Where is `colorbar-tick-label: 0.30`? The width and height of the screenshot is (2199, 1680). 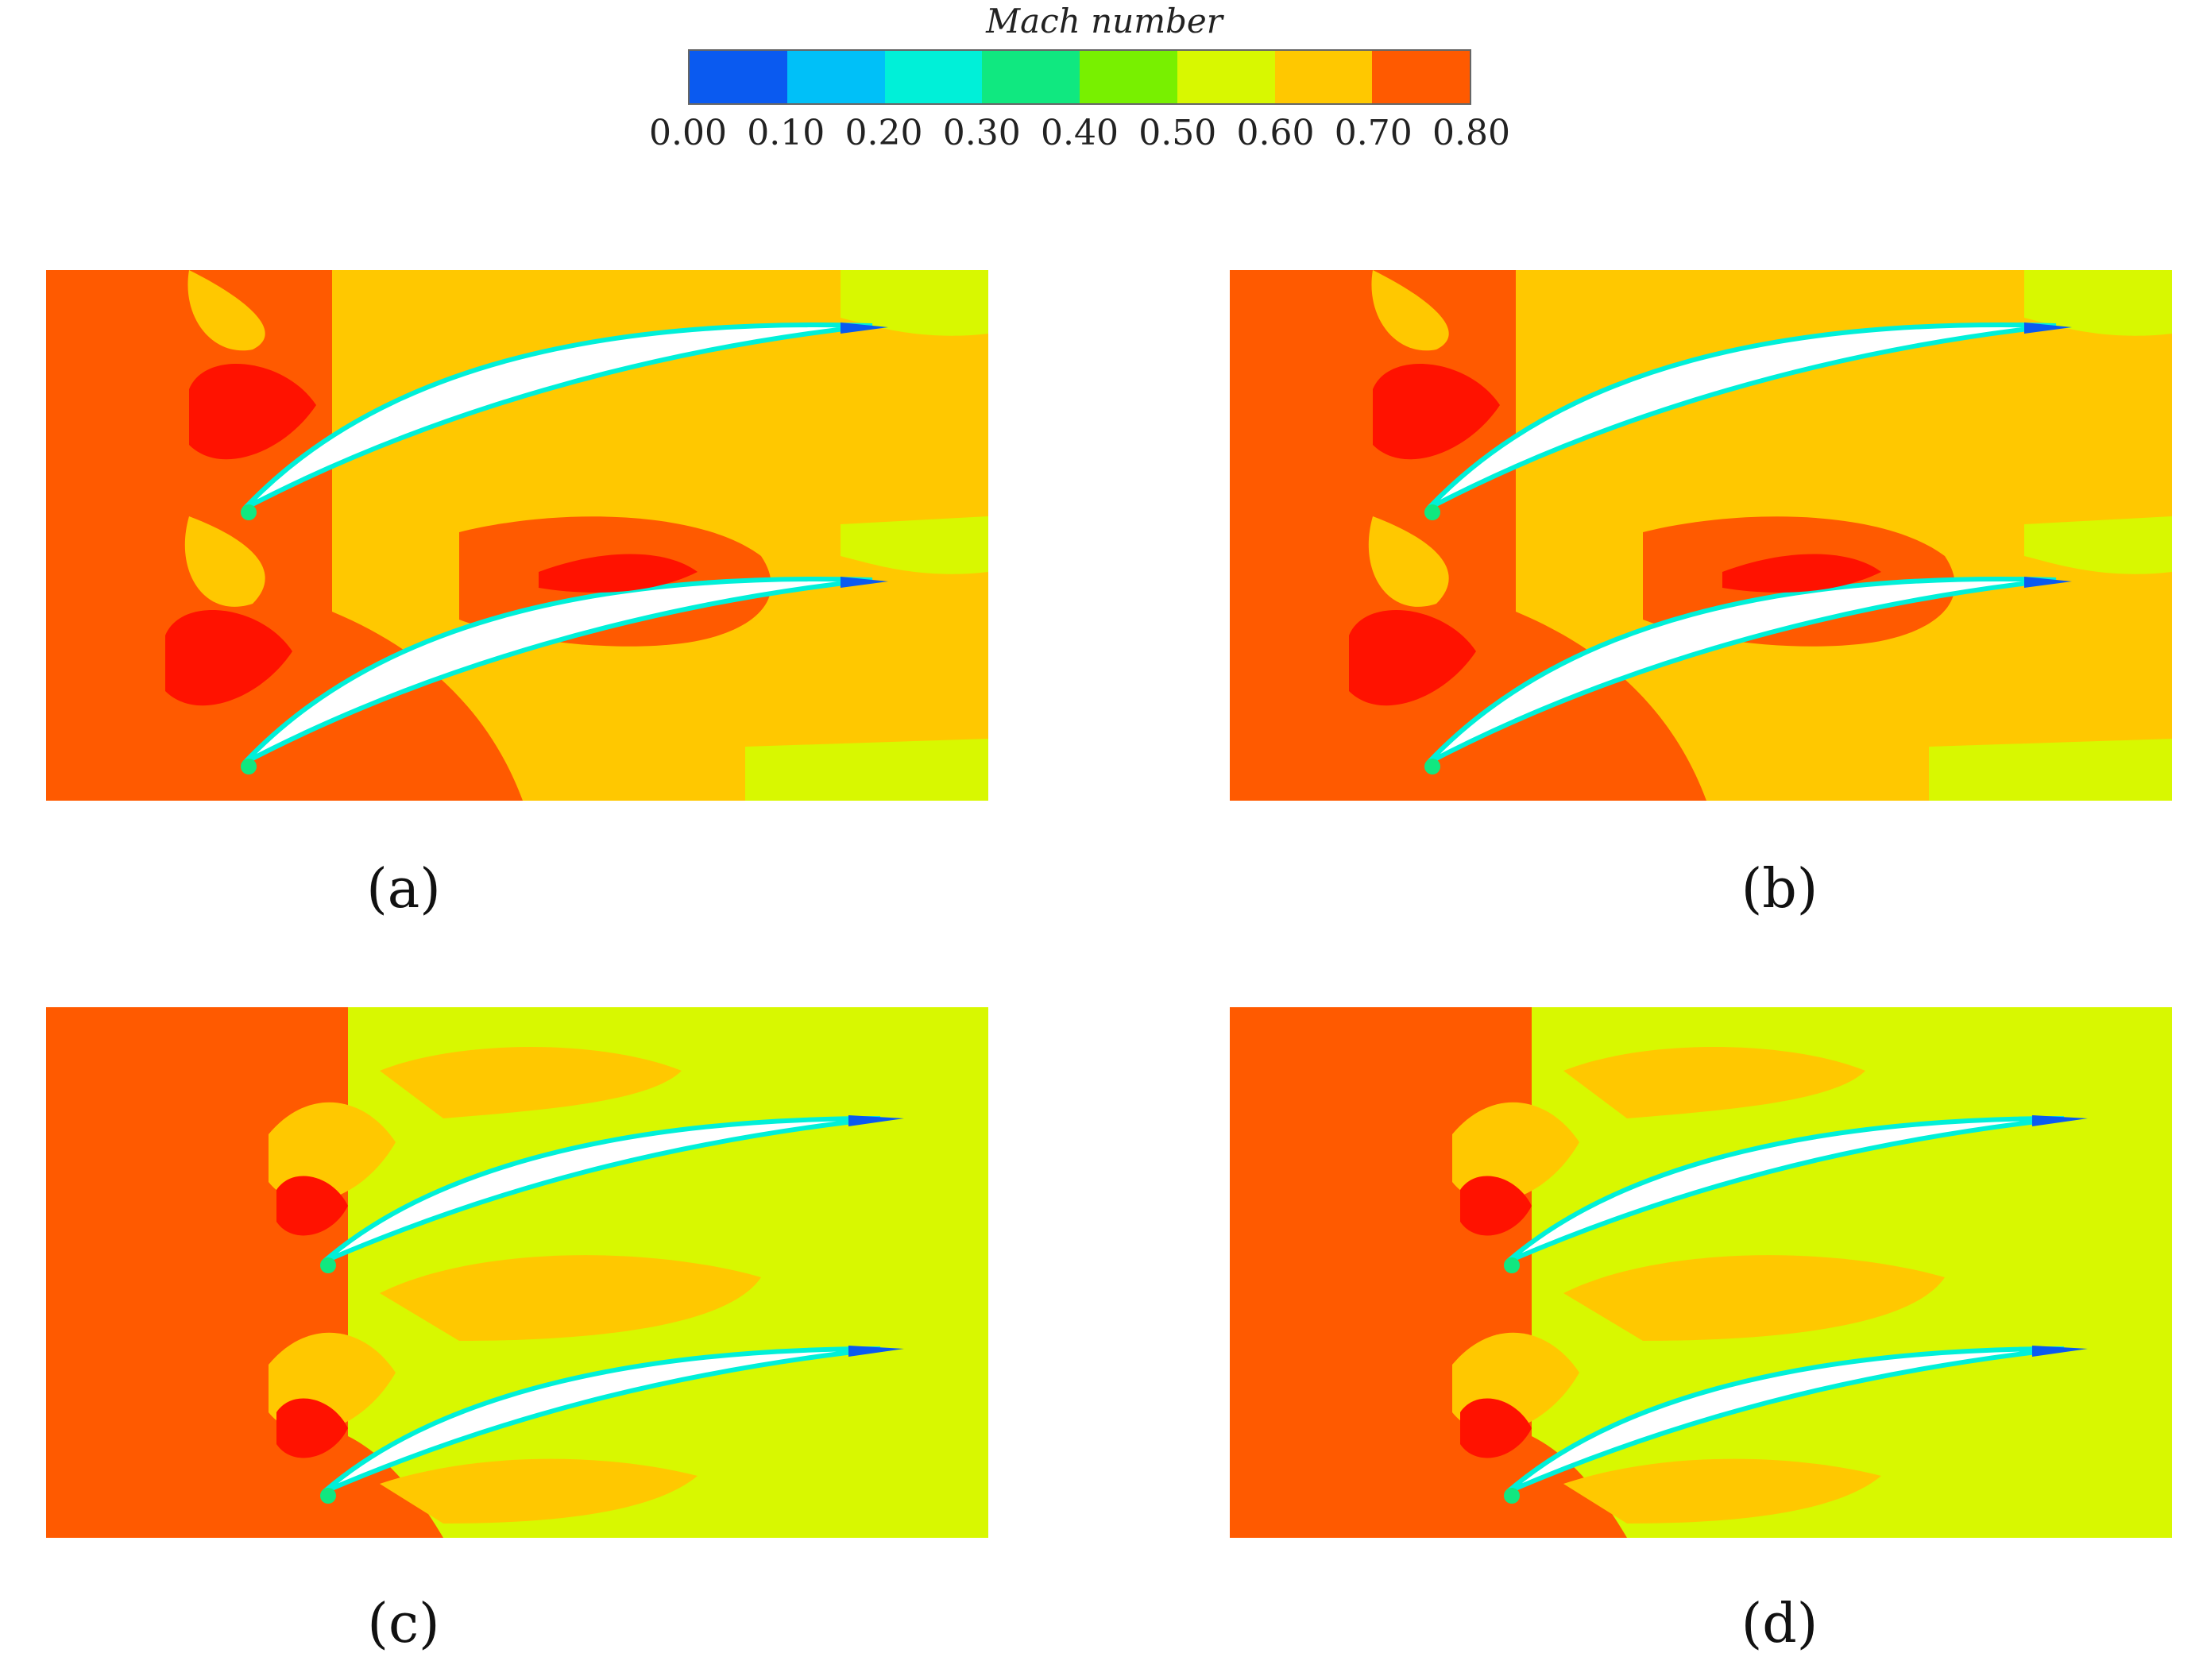 colorbar-tick-label: 0.30 is located at coordinates (981, 133).